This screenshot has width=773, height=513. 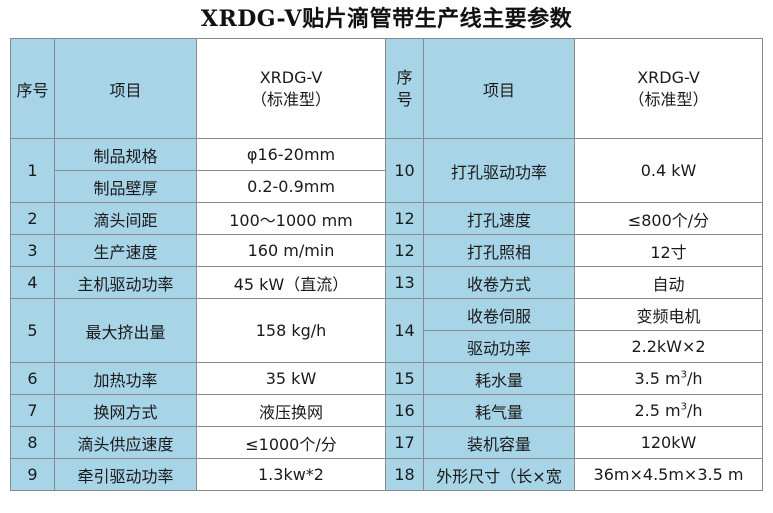 What do you see at coordinates (668, 170) in the screenshot?
I see `item-value: 0.4 kW` at bounding box center [668, 170].